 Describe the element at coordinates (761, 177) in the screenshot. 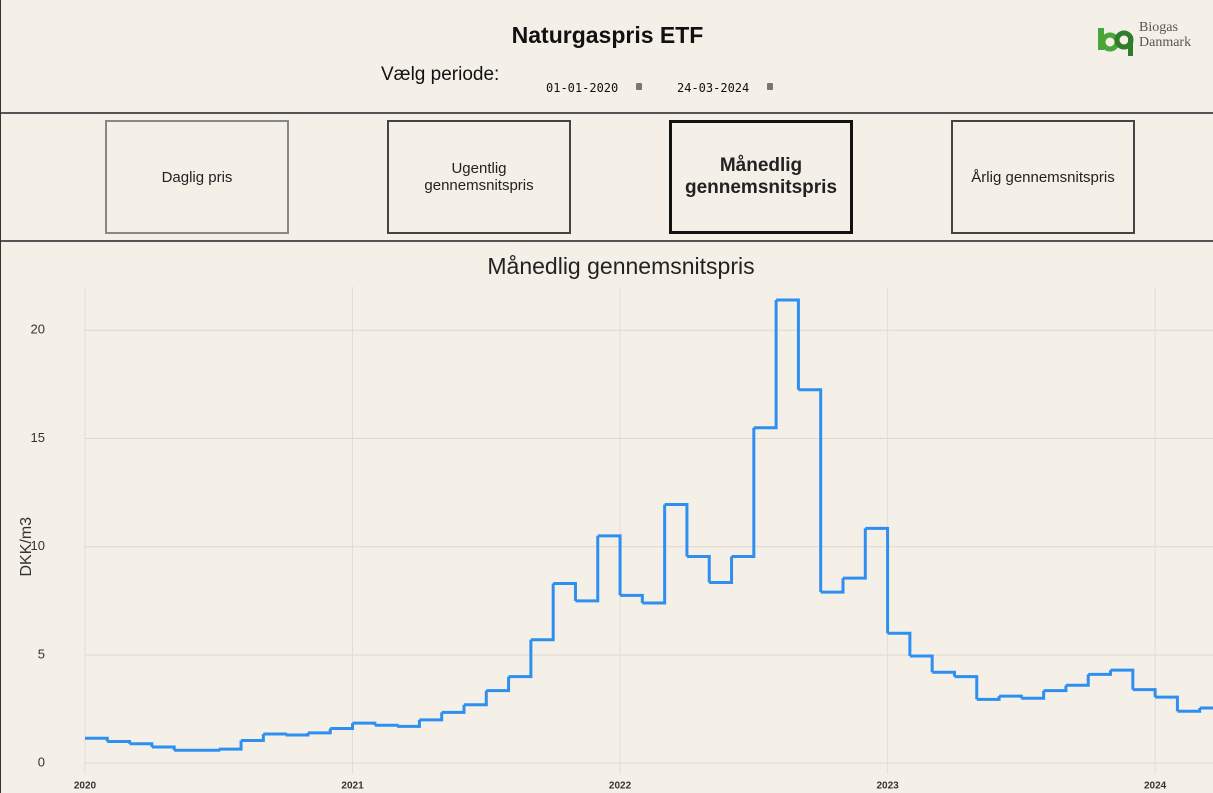

I see `tab-button: Månedlig gennemsnitspris` at that location.